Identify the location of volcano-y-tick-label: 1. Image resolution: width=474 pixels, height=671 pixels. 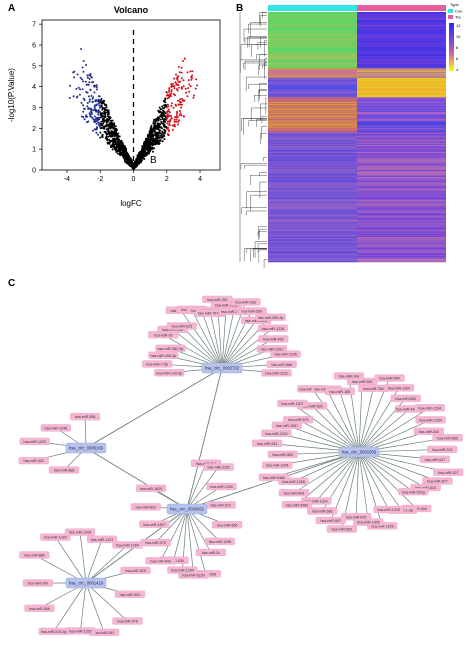
(34, 150).